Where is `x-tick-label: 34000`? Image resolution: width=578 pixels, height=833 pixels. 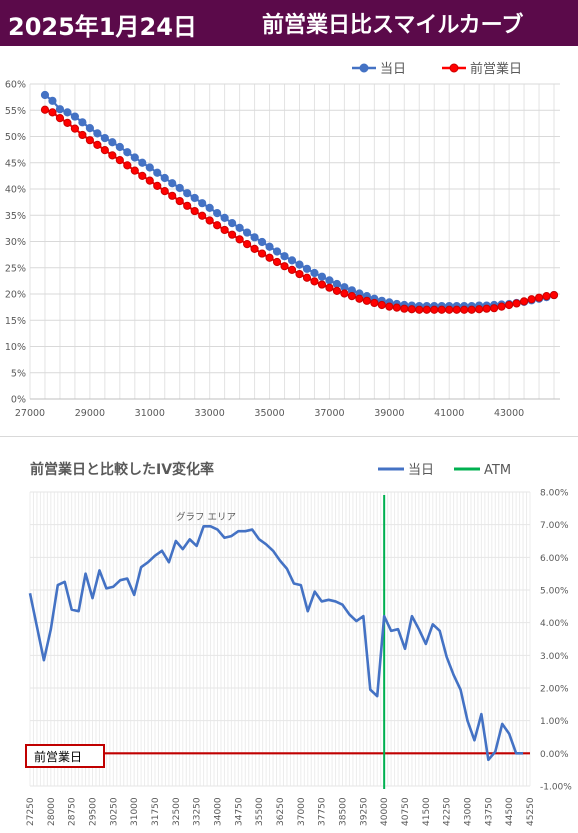
x-tick-label: 34000 is located at coordinates (219, 811).